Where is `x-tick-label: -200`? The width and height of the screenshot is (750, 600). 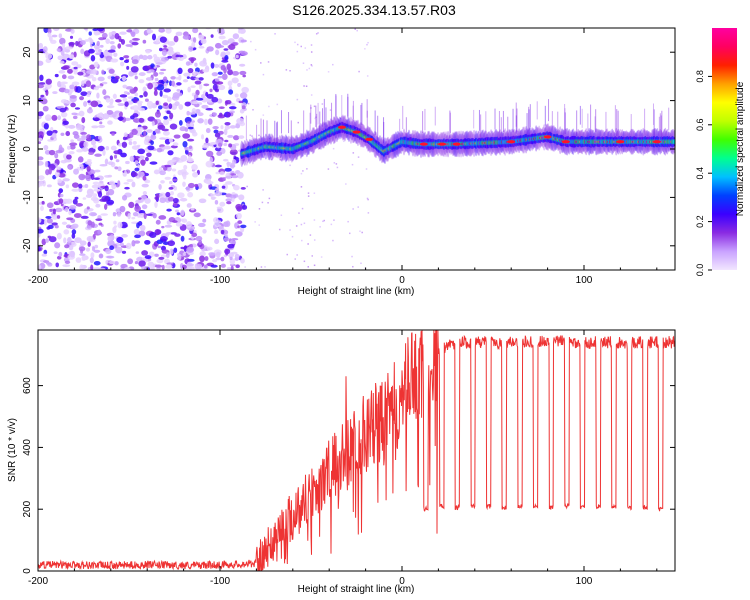 x-tick-label: -200 is located at coordinates (38, 280).